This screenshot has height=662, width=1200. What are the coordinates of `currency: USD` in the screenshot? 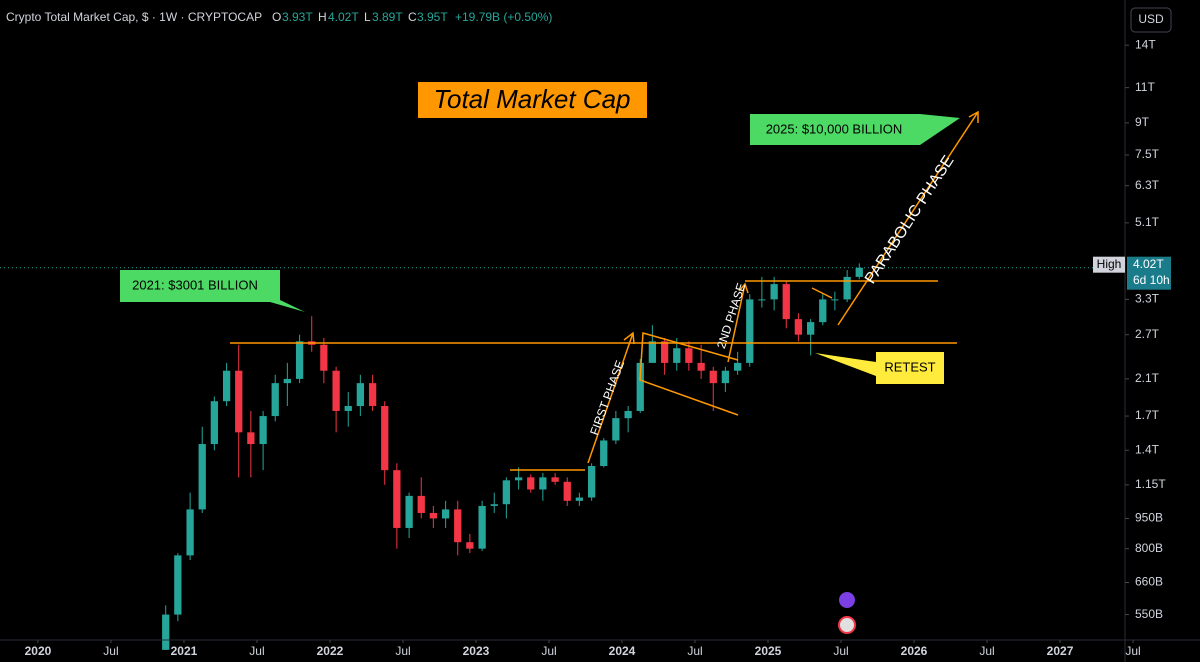 It's located at (1151, 19).